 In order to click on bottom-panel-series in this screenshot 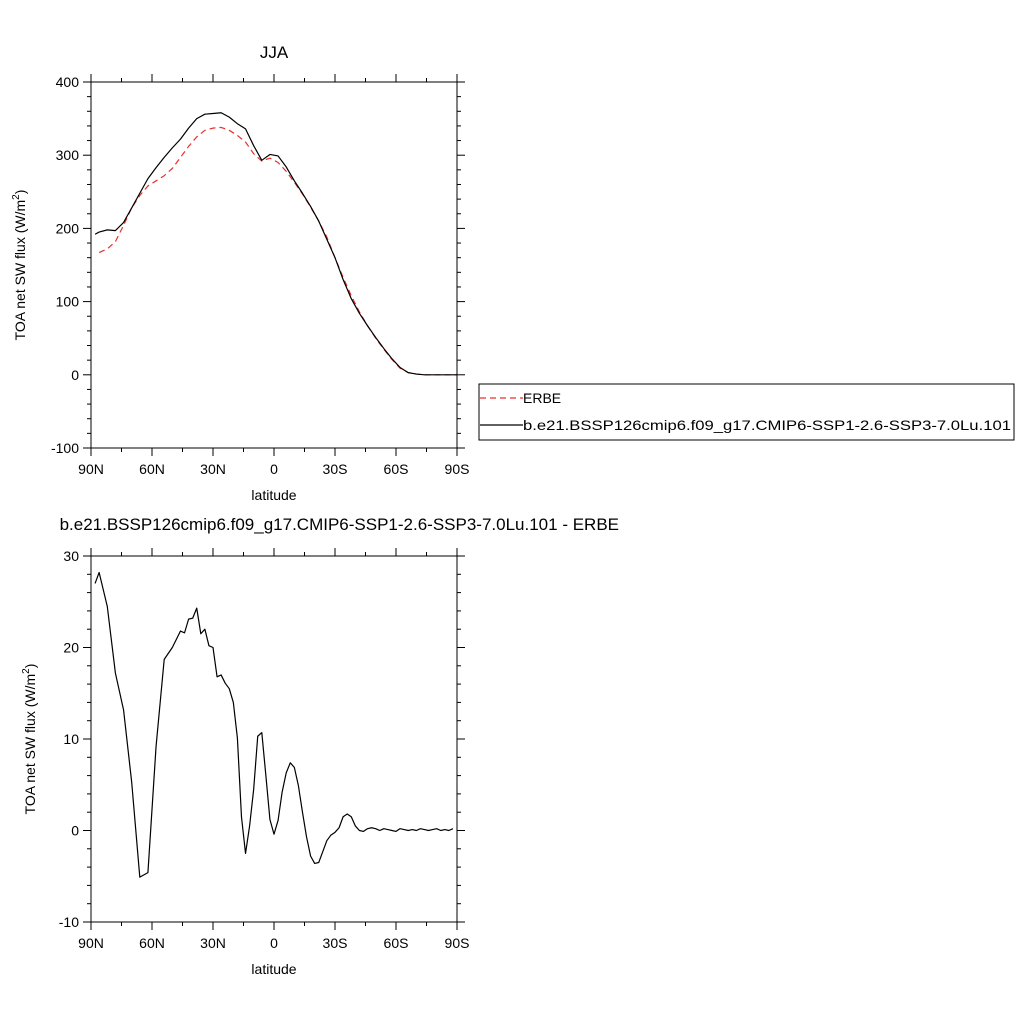, I will do `click(274, 724)`.